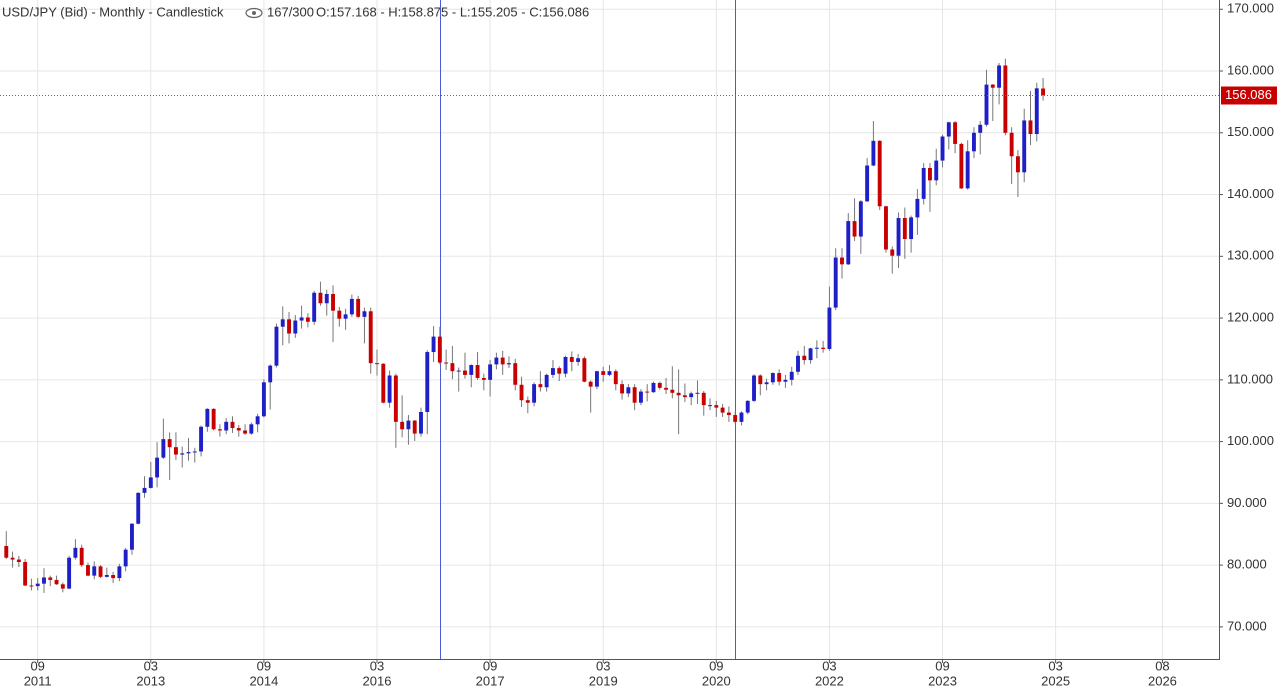 This screenshot has width=1280, height=690. What do you see at coordinates (1250, 69) in the screenshot?
I see `y-tick-label: 160.000` at bounding box center [1250, 69].